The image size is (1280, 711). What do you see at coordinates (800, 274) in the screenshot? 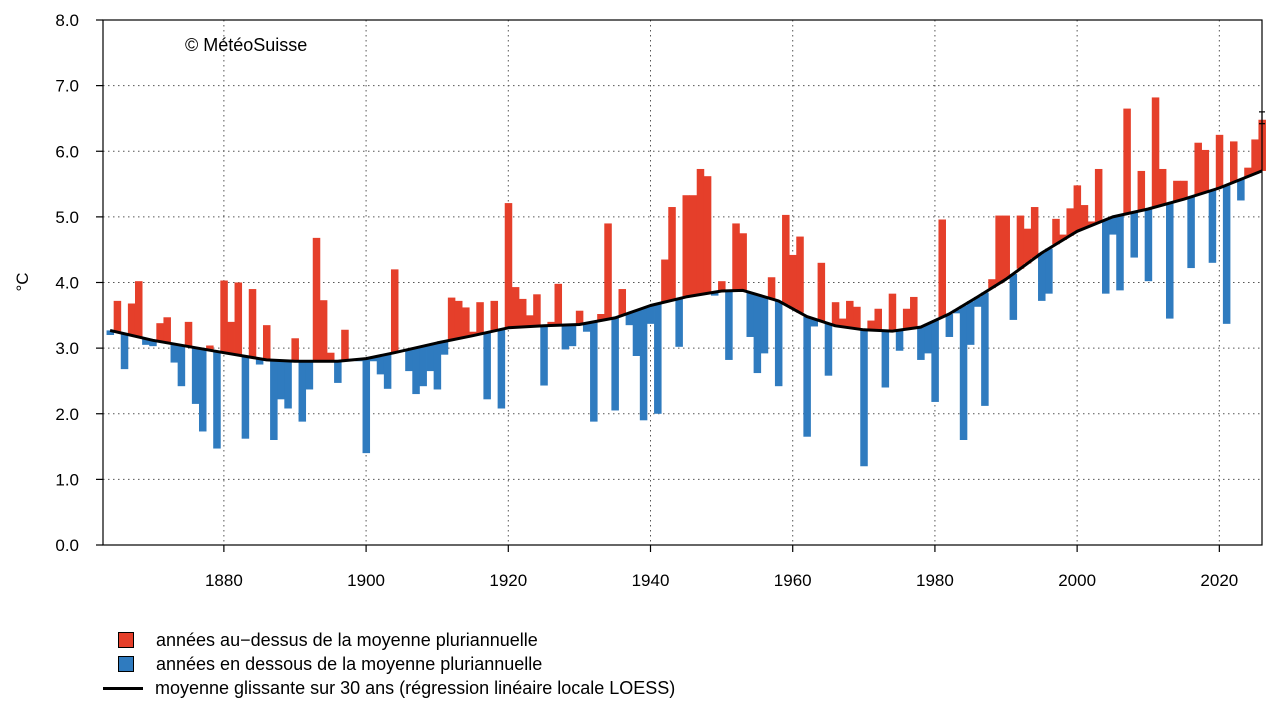
I see `bar-above-1961` at bounding box center [800, 274].